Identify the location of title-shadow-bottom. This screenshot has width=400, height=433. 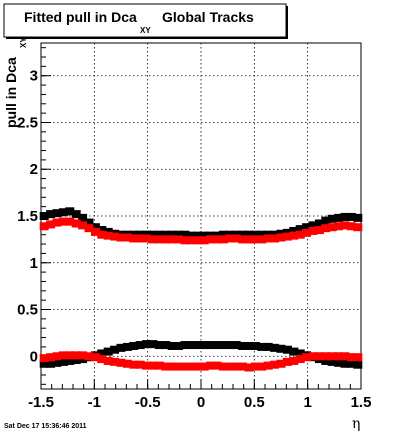
(146, 38).